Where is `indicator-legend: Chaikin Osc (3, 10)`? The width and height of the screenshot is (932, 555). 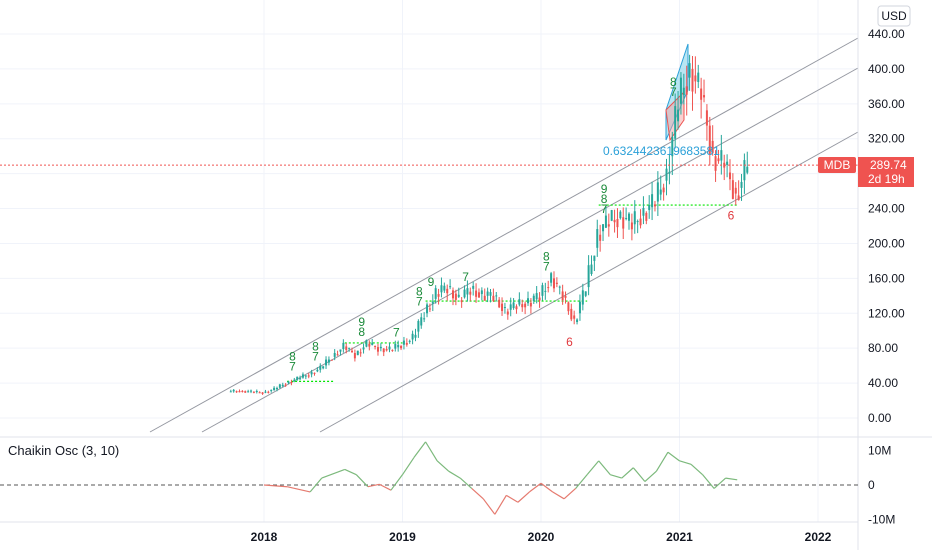
indicator-legend: Chaikin Osc (3, 10) is located at coordinates (63, 450).